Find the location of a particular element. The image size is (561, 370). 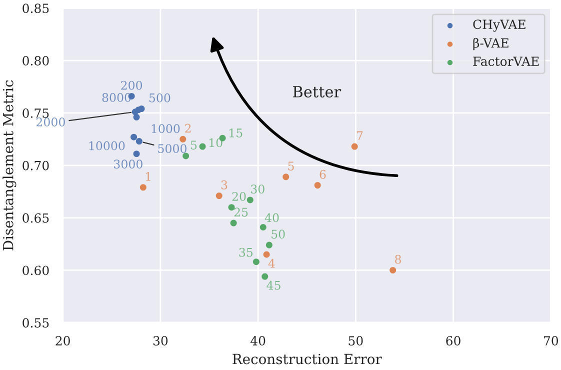

x-tick-label: 50 is located at coordinates (355, 341).